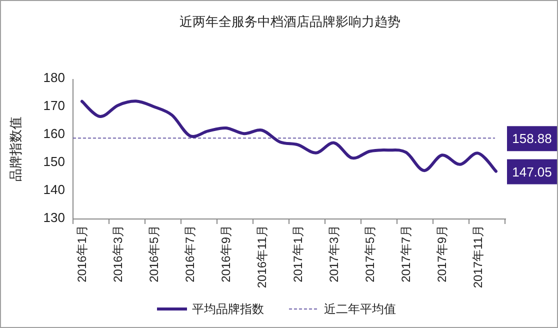 The image size is (558, 328). Describe the element at coordinates (54, 189) in the screenshot. I see `y-tick-label: 140` at that location.